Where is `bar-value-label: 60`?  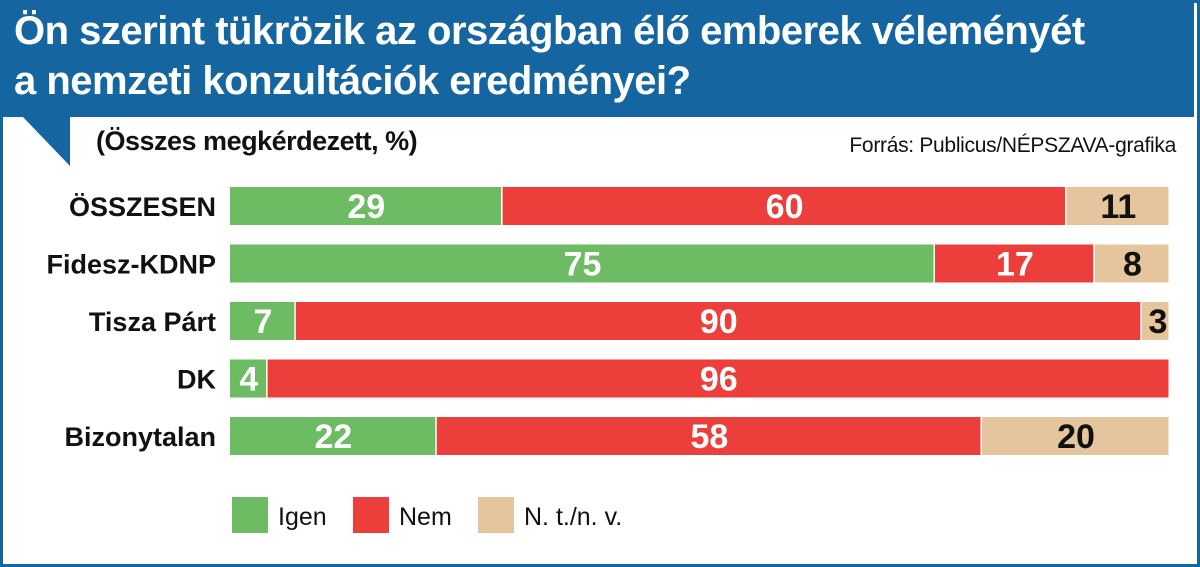 bar-value-label: 60 is located at coordinates (785, 207).